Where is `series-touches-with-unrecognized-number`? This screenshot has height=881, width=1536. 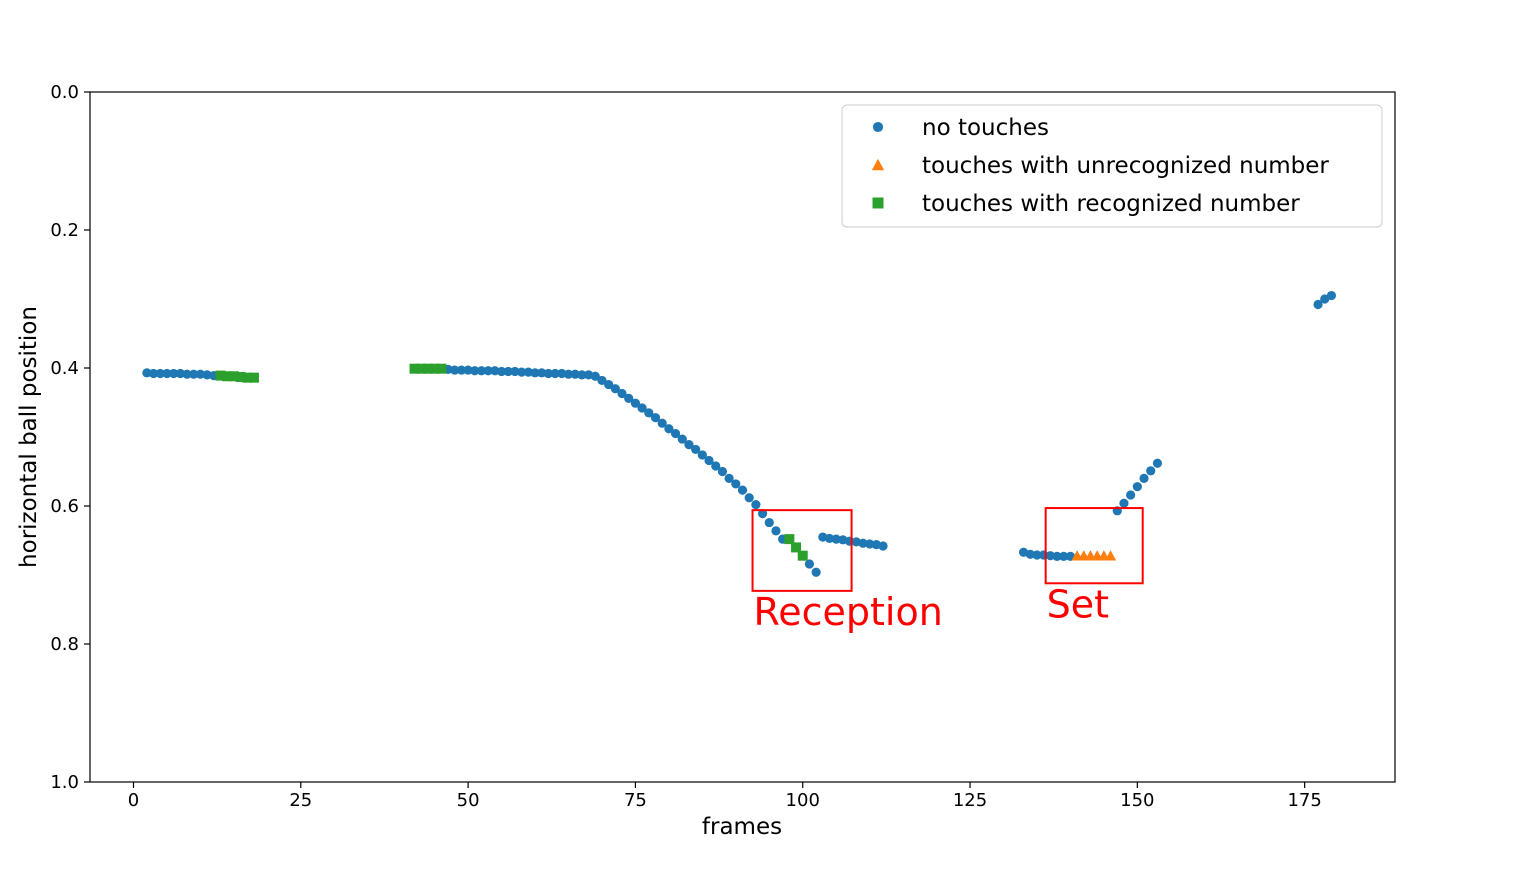 series-touches-with-unrecognized-number is located at coordinates (1094, 555).